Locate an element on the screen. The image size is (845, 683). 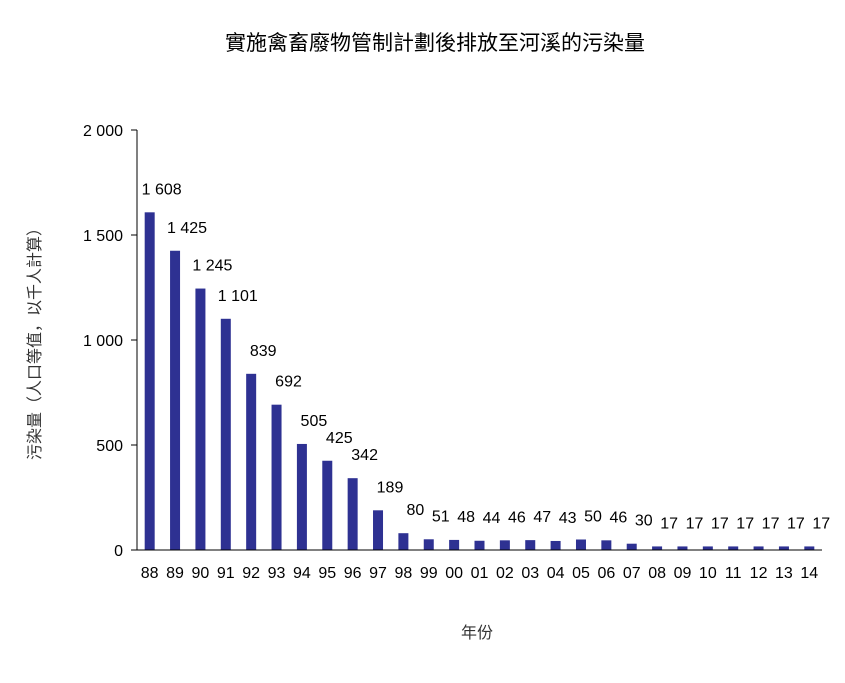
x-tick-label-06: 06 is located at coordinates (606, 573).